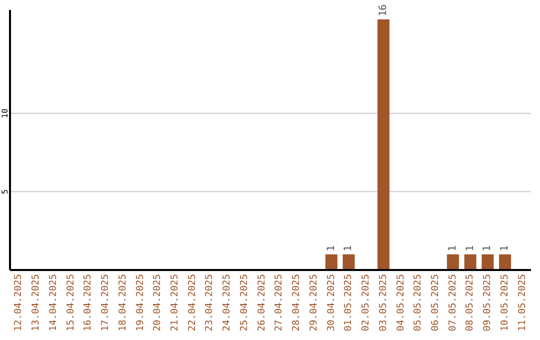 This screenshot has width=540, height=340. Describe the element at coordinates (348, 303) in the screenshot. I see `x-tick-label: 01.05.2025` at that location.